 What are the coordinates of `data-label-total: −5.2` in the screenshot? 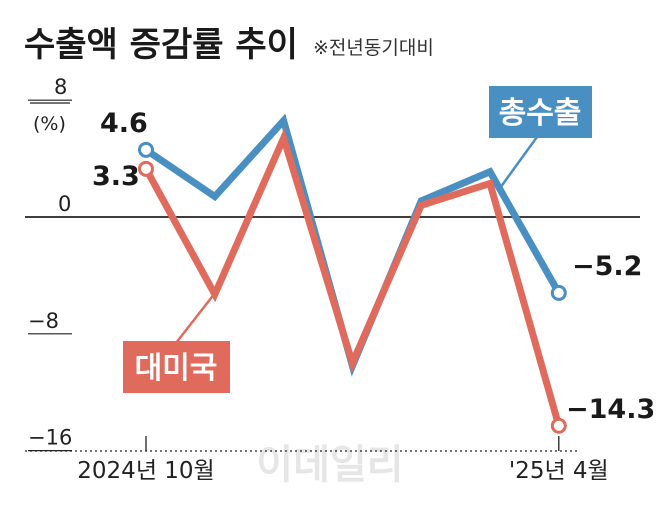 It's located at (607, 266).